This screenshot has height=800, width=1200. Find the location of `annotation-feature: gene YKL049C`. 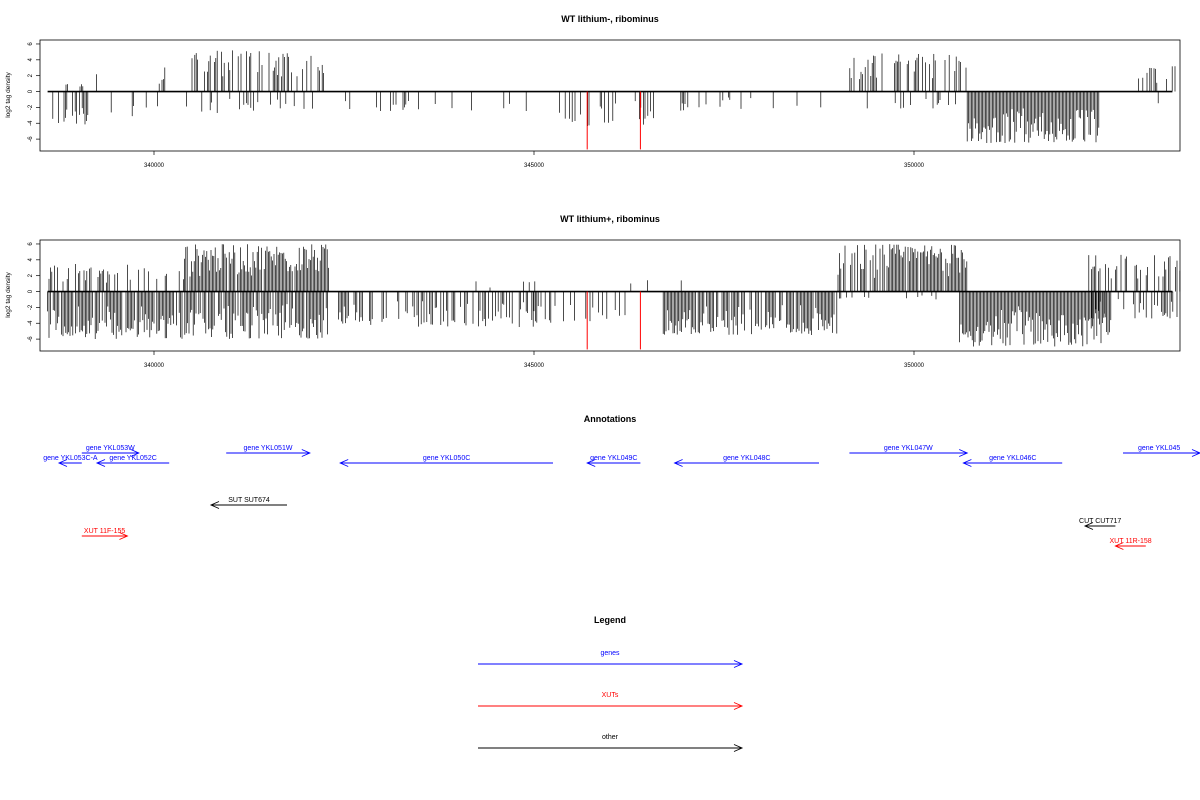

annotation-feature: gene YKL049C is located at coordinates (613, 461).